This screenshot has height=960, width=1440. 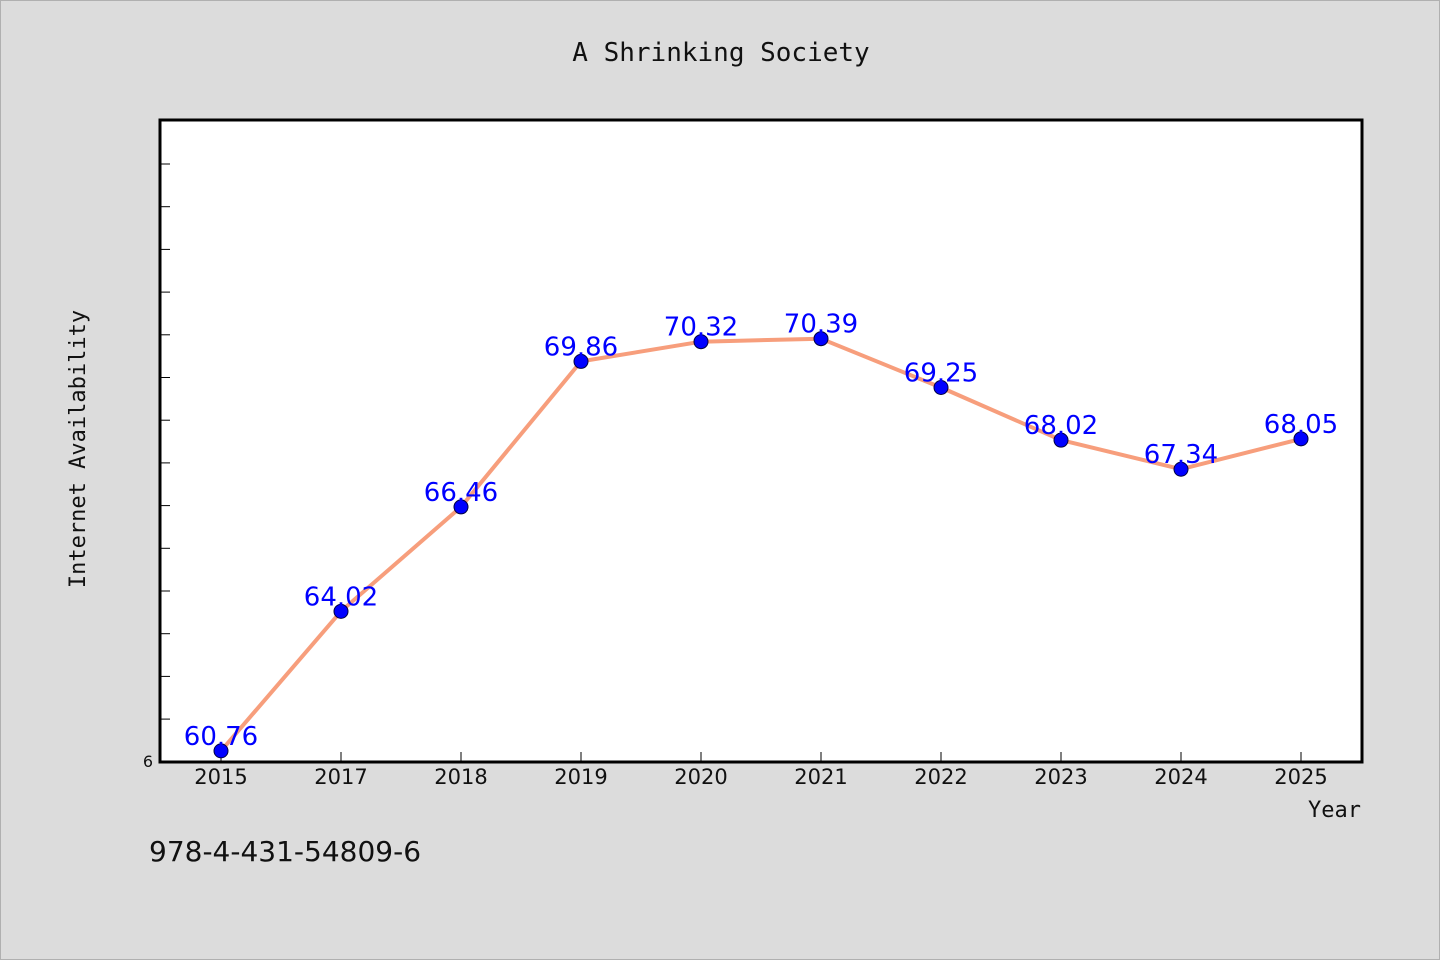 I want to click on data-label: 69.25, so click(x=941, y=374).